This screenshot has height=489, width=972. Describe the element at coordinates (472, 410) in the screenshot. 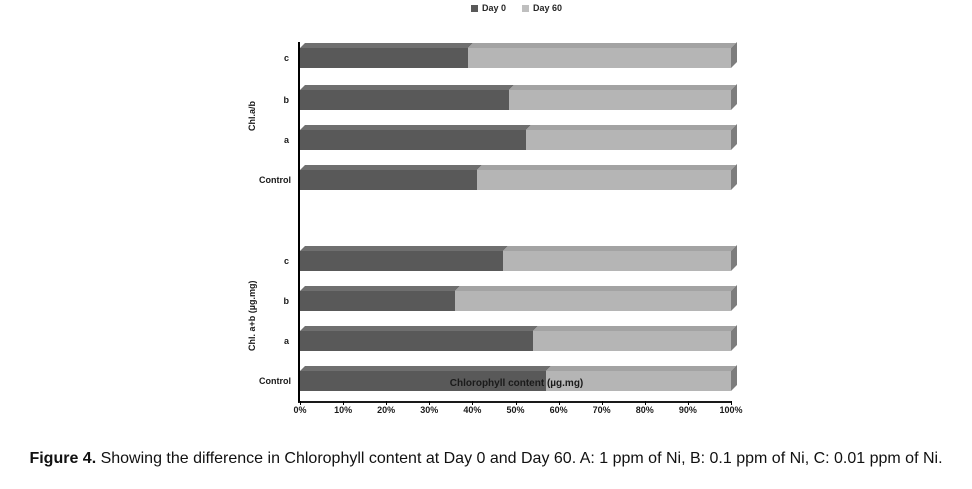

I see `x-axis-tick-label: 40%` at that location.